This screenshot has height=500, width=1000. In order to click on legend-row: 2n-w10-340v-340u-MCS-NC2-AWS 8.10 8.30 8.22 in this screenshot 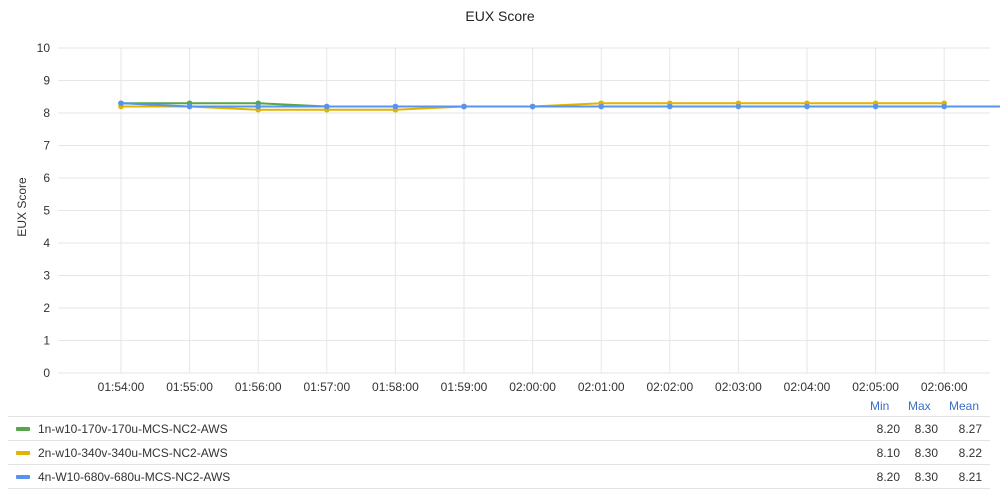, I will do `click(499, 452)`.